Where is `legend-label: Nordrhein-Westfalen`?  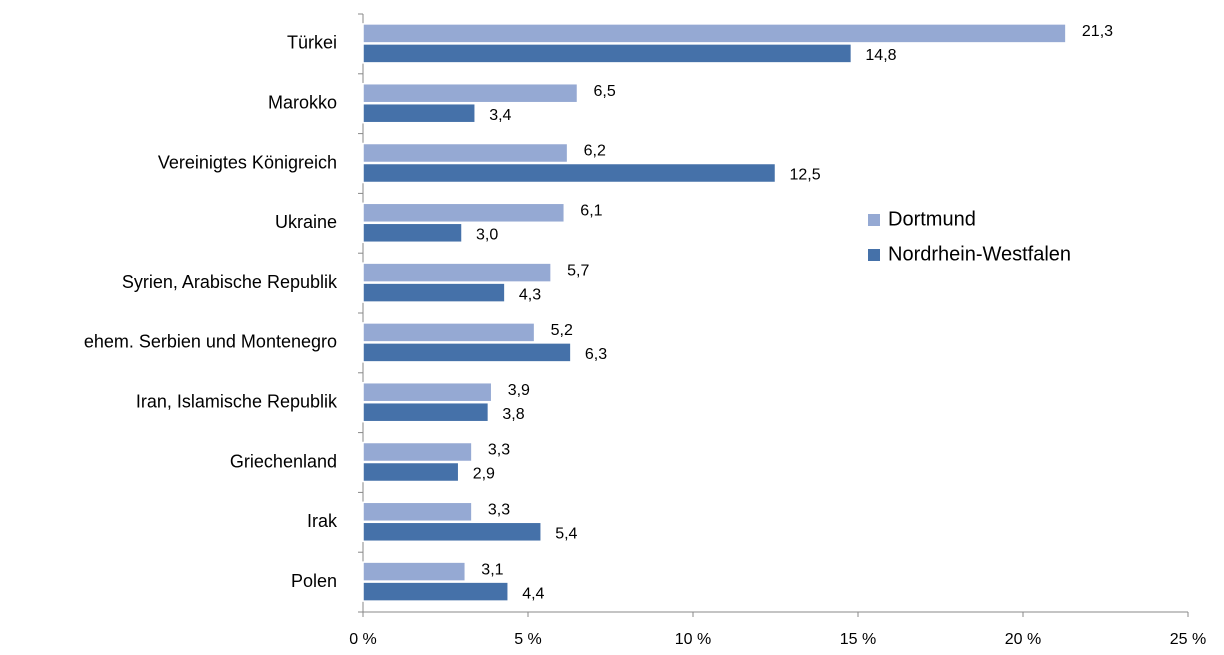
legend-label: Nordrhein-Westfalen is located at coordinates (979, 254).